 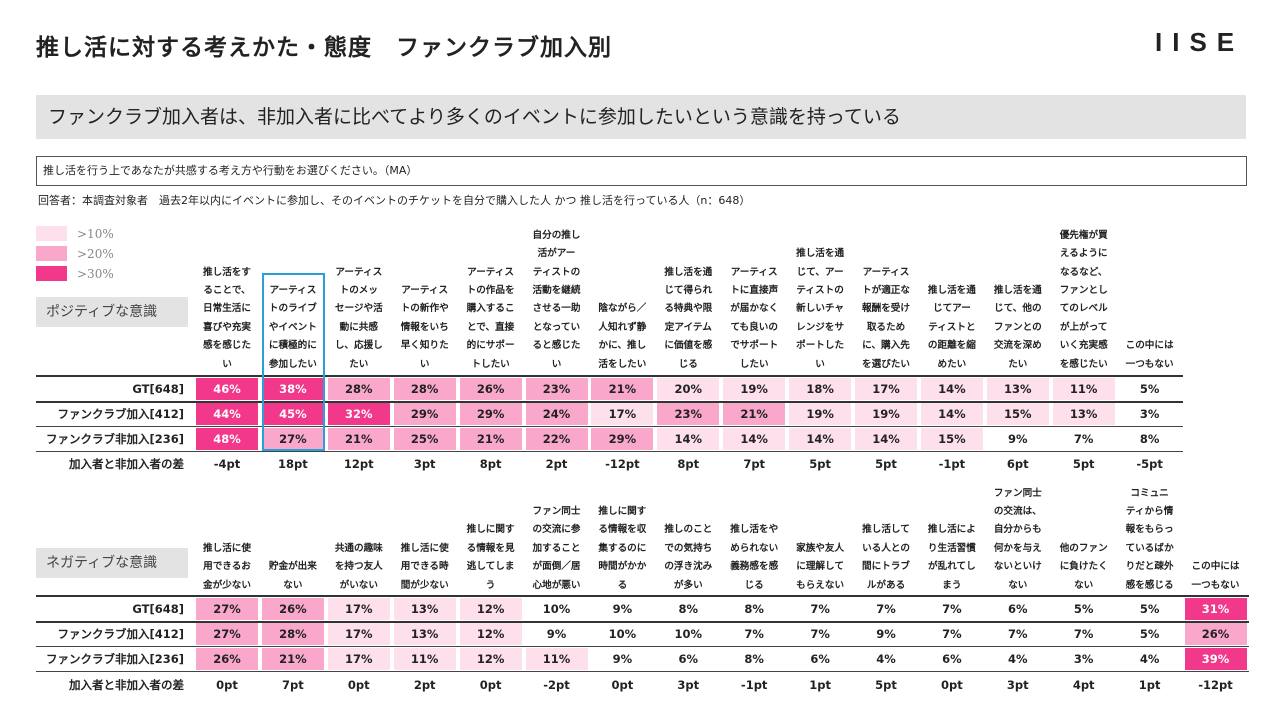 I want to click on negative-column-header: 推しのこと での気持ち の浮き沈み が多い, so click(x=688, y=557).